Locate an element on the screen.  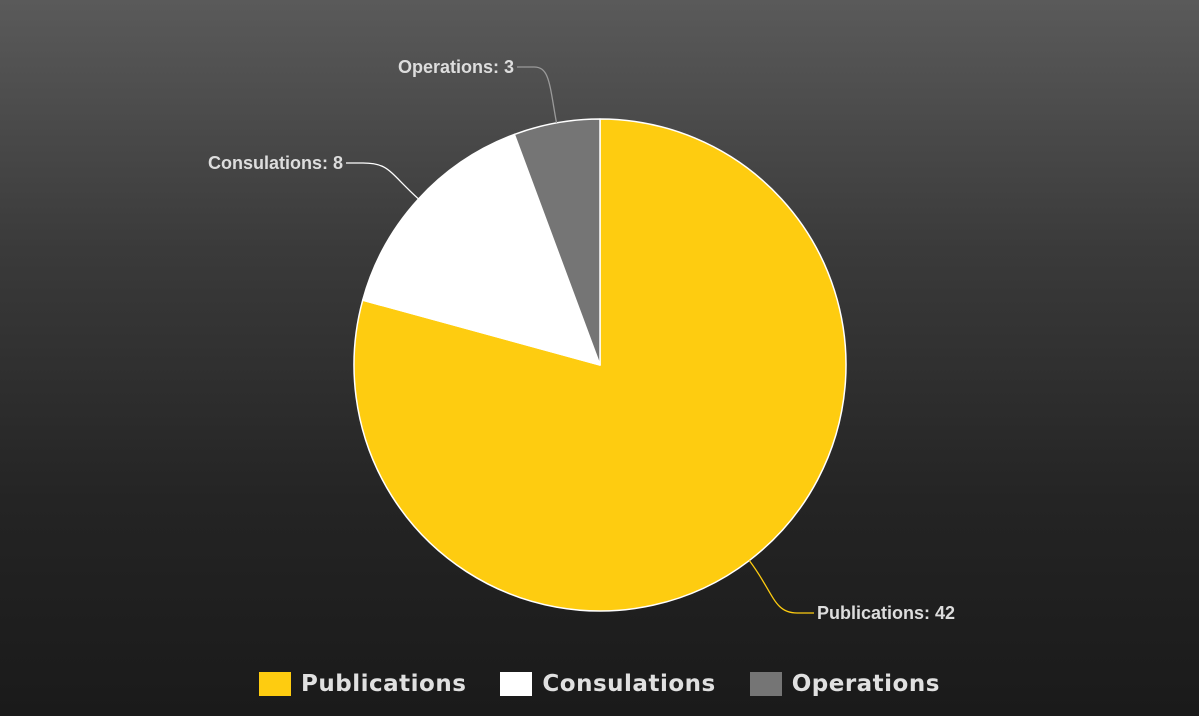
data-label-operations: Operations: 3 is located at coordinates (456, 67).